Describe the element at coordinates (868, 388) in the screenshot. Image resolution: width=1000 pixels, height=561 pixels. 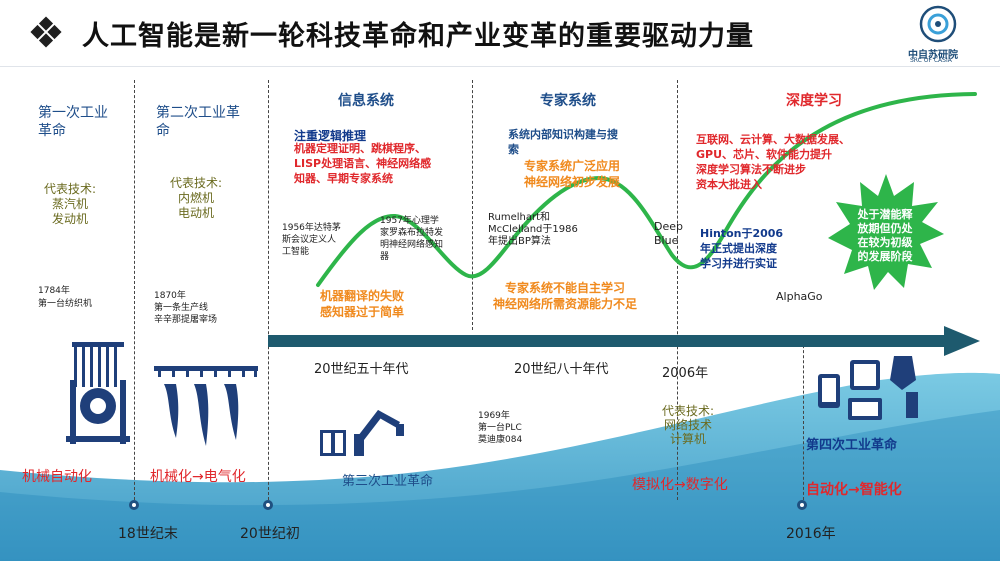
I see `smart-devices-icon` at that location.